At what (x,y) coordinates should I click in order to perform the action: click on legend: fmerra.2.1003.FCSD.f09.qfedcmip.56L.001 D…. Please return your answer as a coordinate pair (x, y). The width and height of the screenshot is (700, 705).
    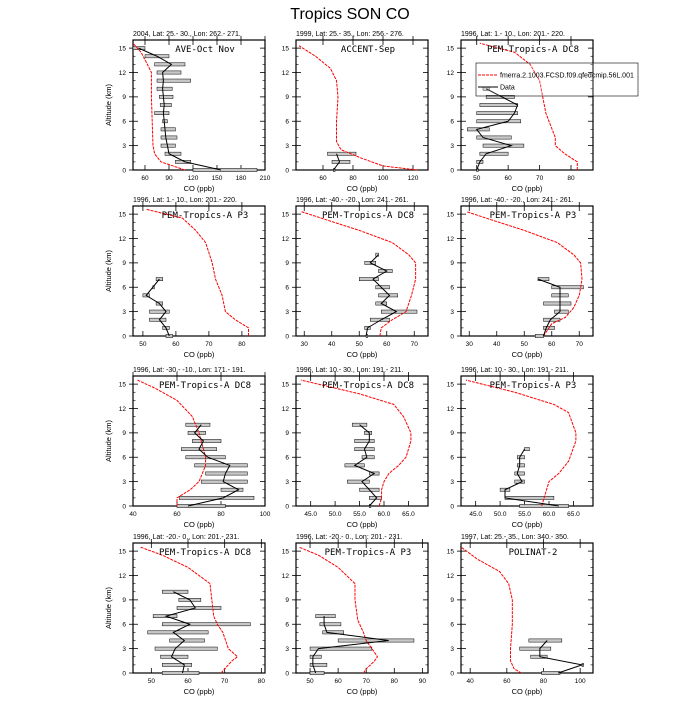
    Looking at the image, I should click on (557, 79).